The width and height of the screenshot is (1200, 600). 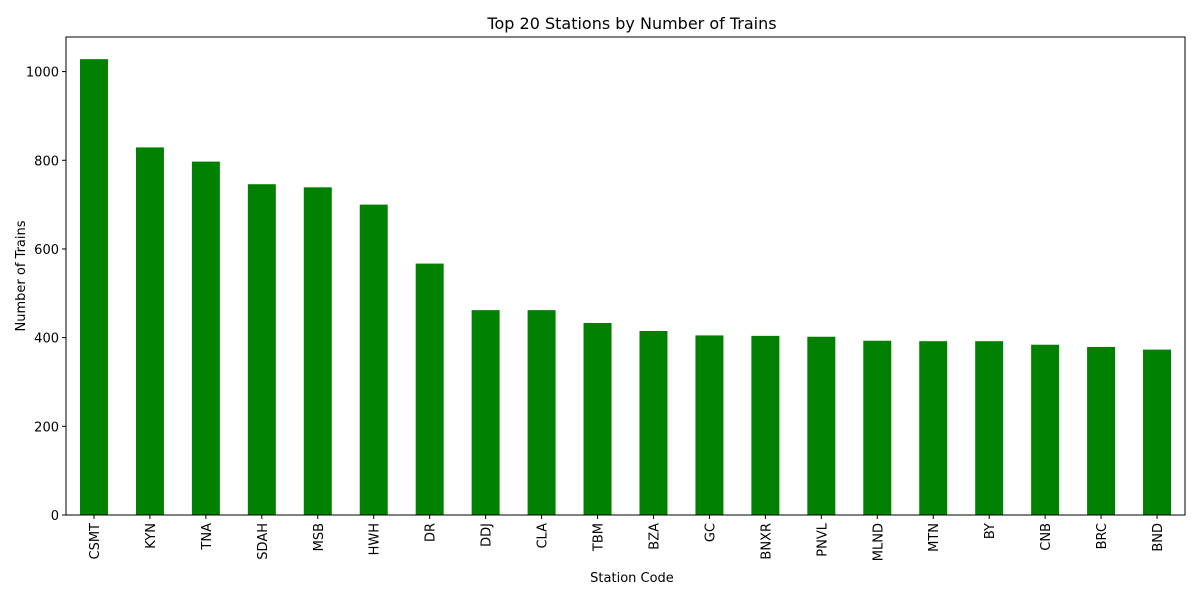 What do you see at coordinates (207, 537) in the screenshot?
I see `x-tick-label: TNA` at bounding box center [207, 537].